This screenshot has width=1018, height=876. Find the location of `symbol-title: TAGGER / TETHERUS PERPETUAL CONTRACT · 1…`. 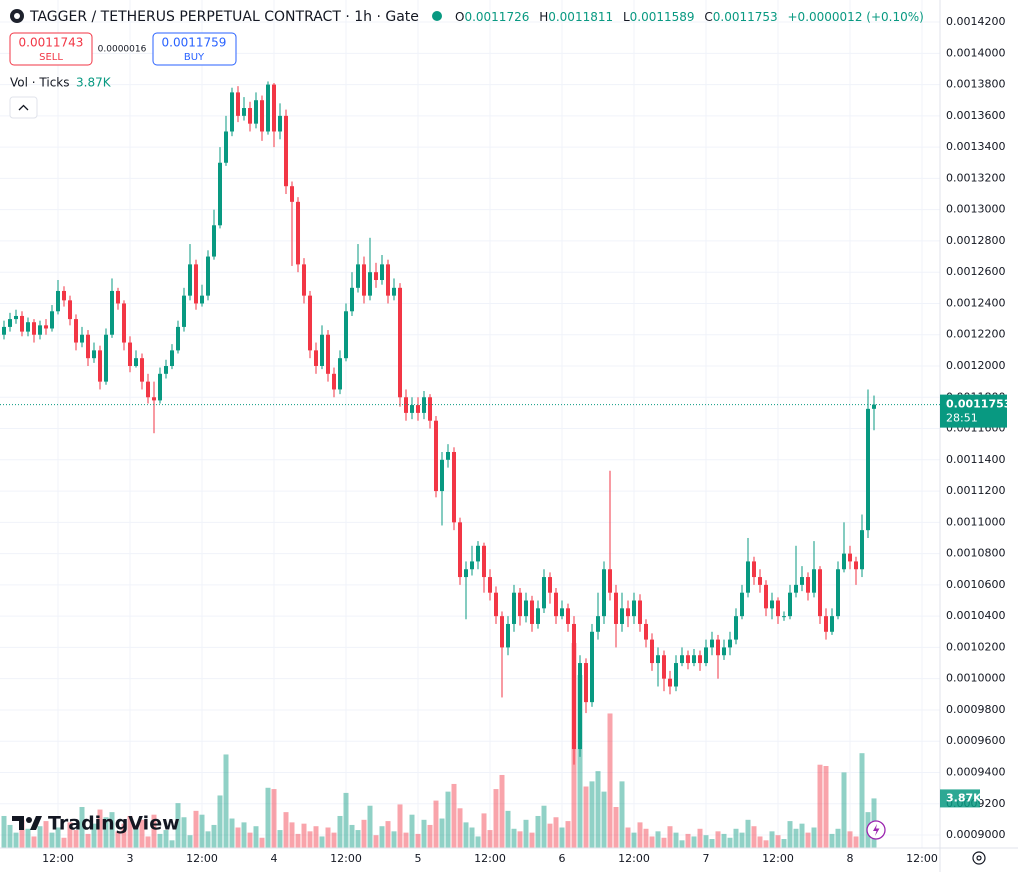

symbol-title: TAGGER / TETHERUS PERPETUAL CONTRACT · 1… is located at coordinates (224, 17).